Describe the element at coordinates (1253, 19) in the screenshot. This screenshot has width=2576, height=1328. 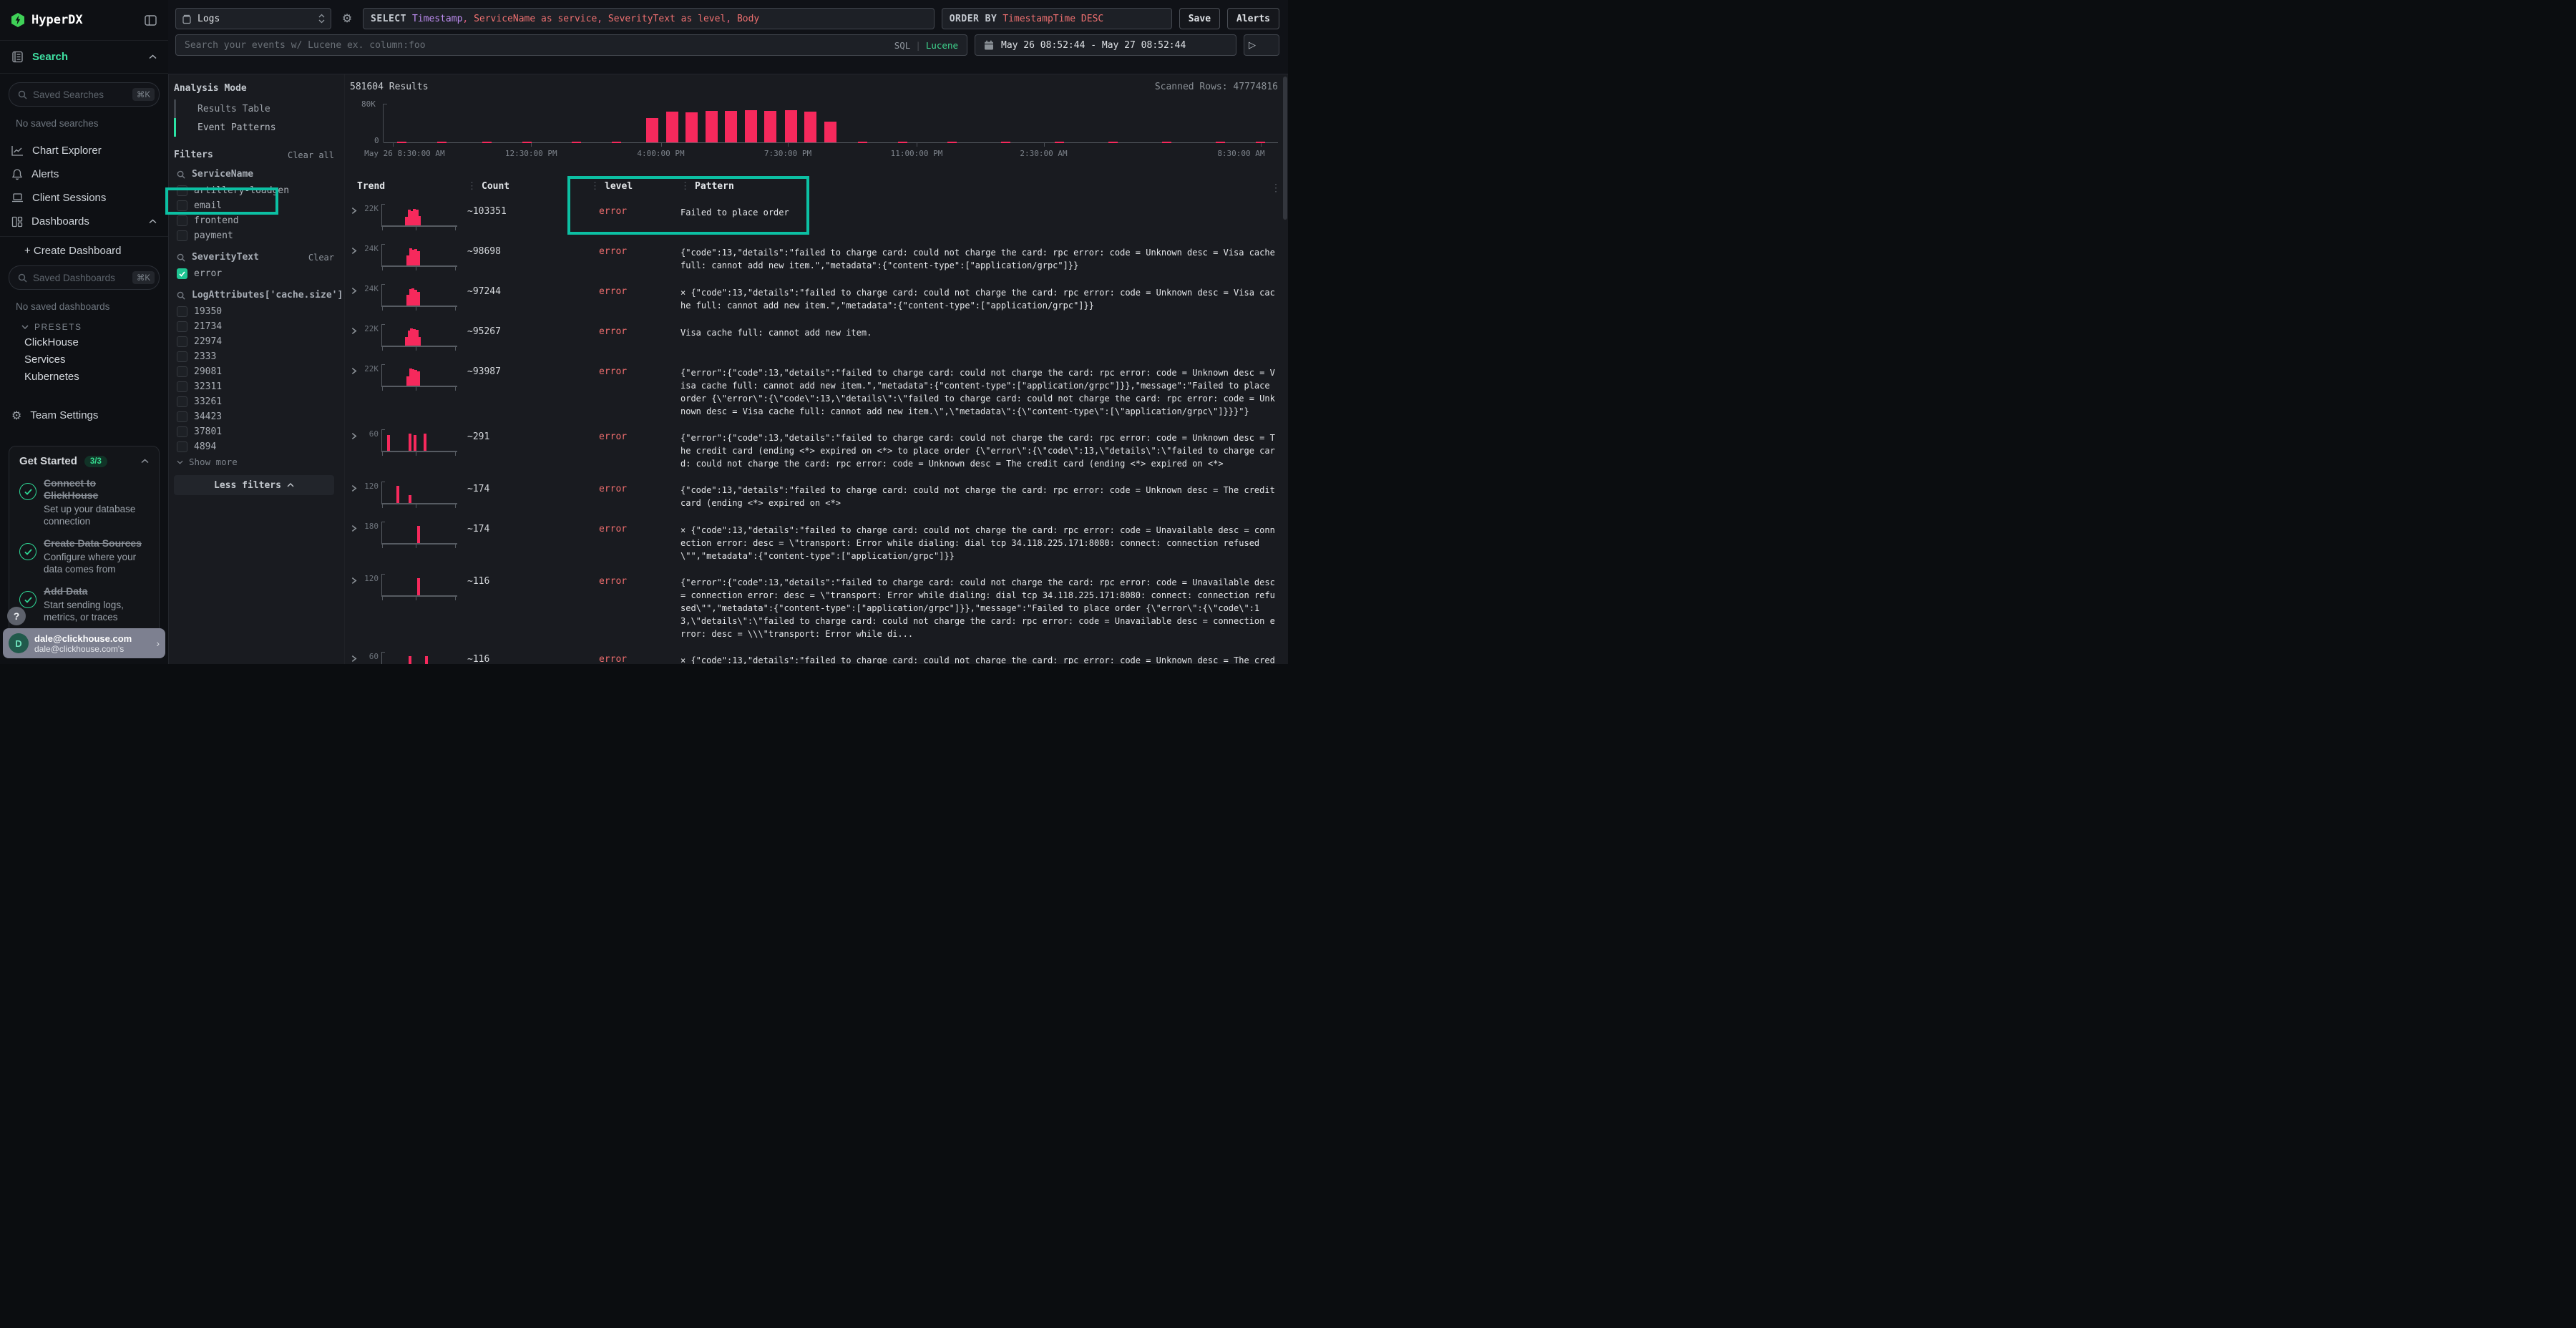
I see `alerts-button: Alerts` at that location.